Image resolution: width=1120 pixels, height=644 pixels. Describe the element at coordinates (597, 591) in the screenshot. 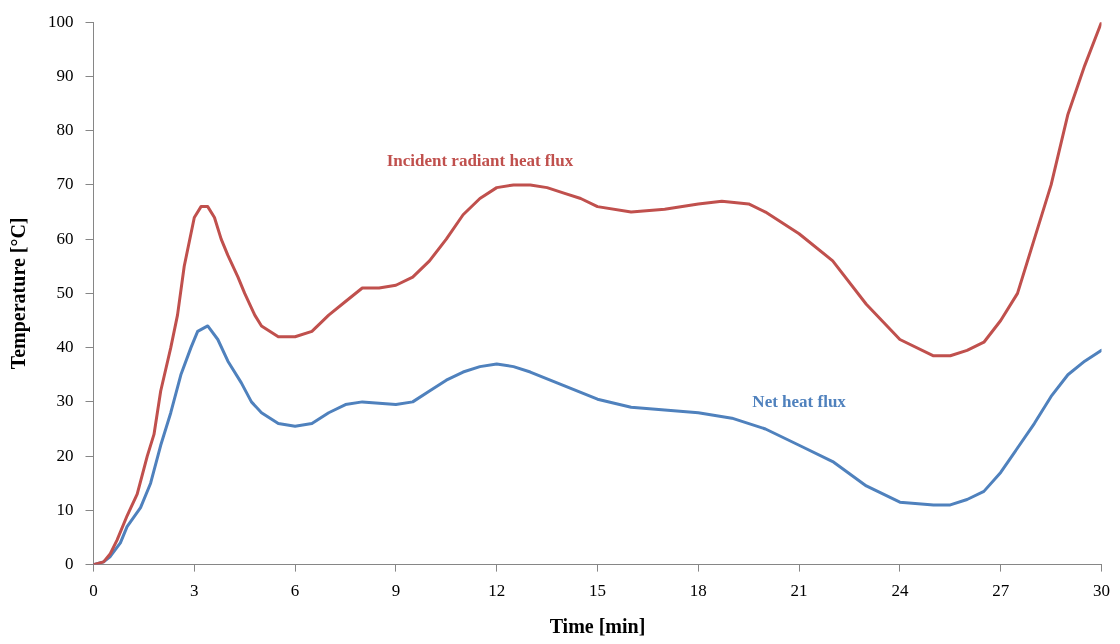

I see `x-tick-label: 15` at that location.